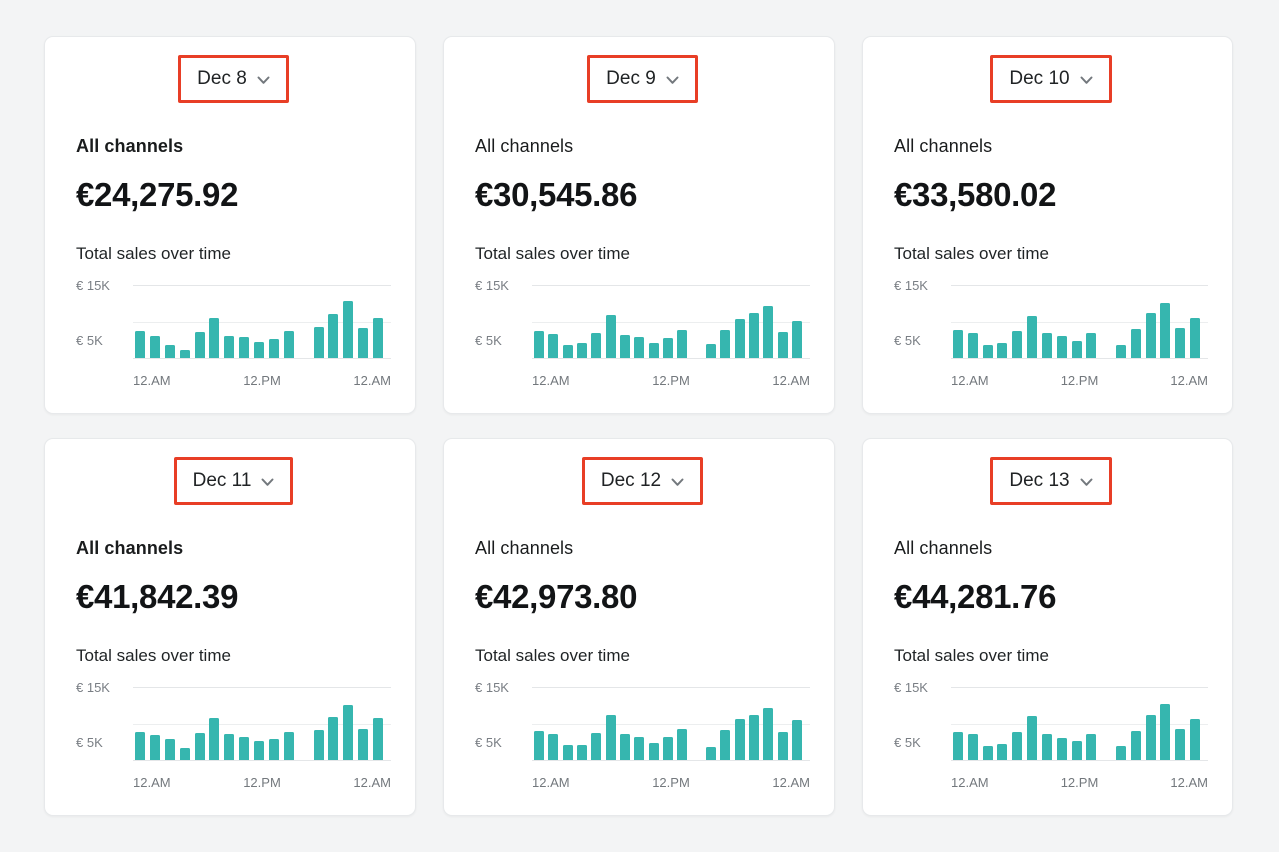 This screenshot has height=852, width=1279. Describe the element at coordinates (631, 480) in the screenshot. I see `date-label: Dec 12` at that location.